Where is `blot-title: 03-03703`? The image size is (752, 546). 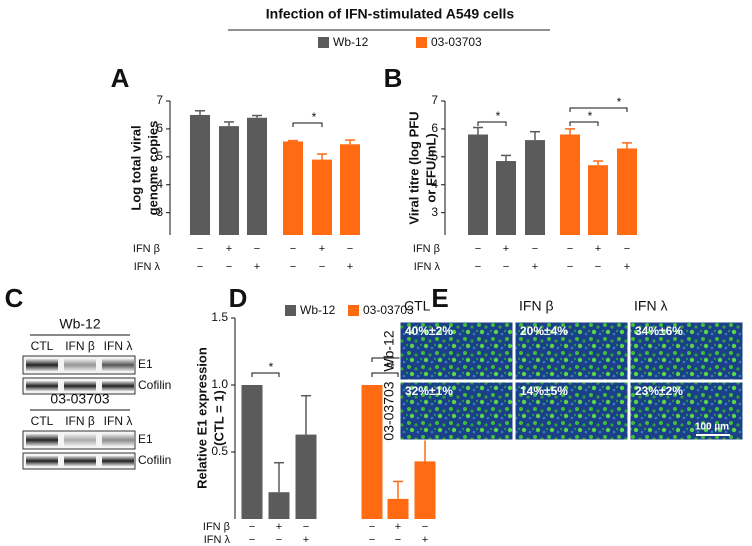
blot-title: 03-03703 is located at coordinates (79, 399).